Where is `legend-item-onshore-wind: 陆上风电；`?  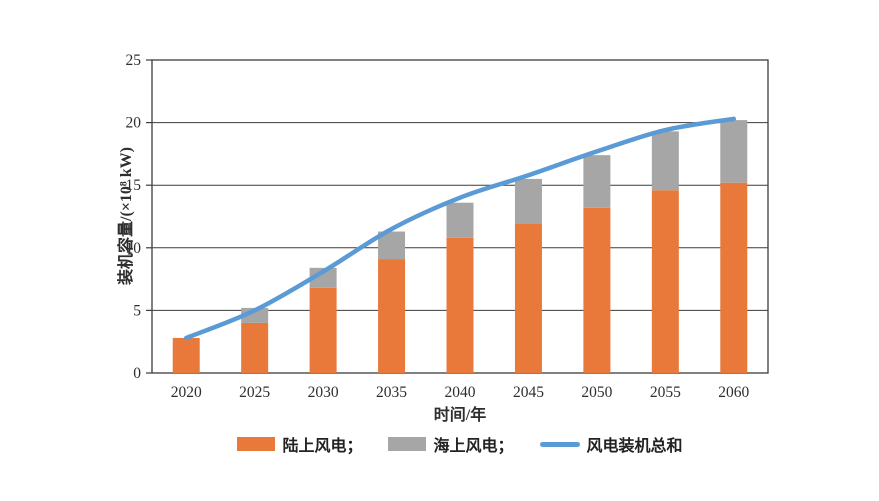
legend-item-onshore-wind: 陆上风电； is located at coordinates (299, 444).